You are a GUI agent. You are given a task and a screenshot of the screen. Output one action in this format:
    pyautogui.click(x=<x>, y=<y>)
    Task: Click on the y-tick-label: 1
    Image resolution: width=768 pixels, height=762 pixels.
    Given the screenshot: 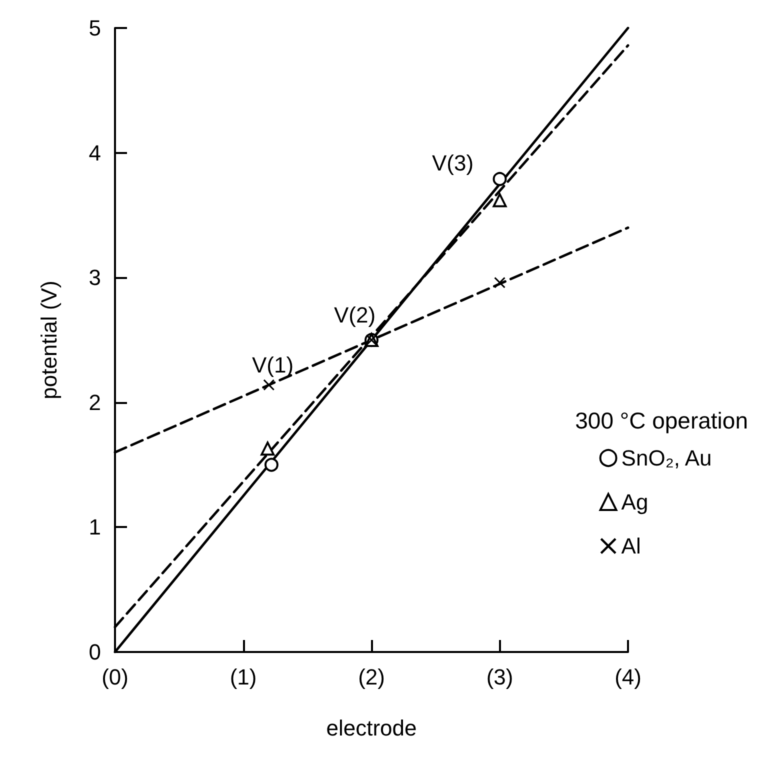 What is the action you would take?
    pyautogui.click(x=94, y=527)
    